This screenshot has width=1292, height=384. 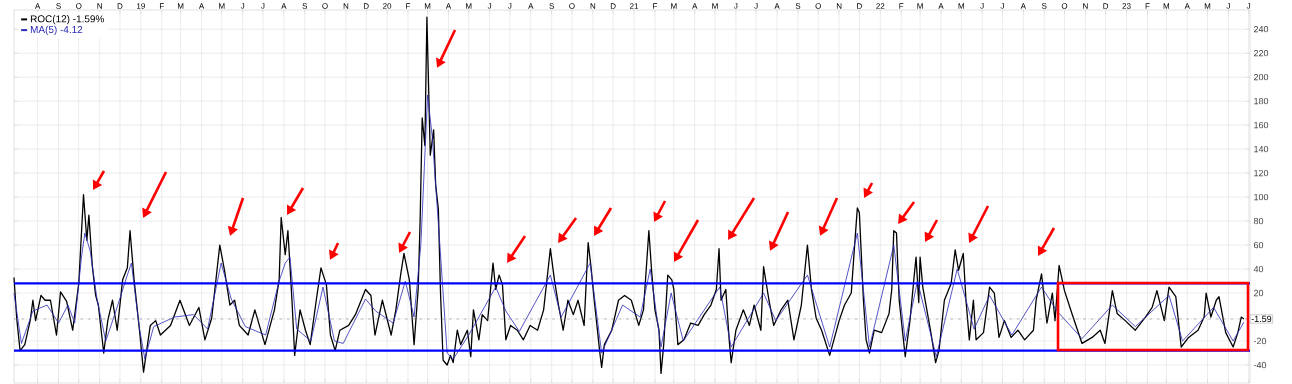 What do you see at coordinates (1261, 29) in the screenshot?
I see `y-tick-label: 240` at bounding box center [1261, 29].